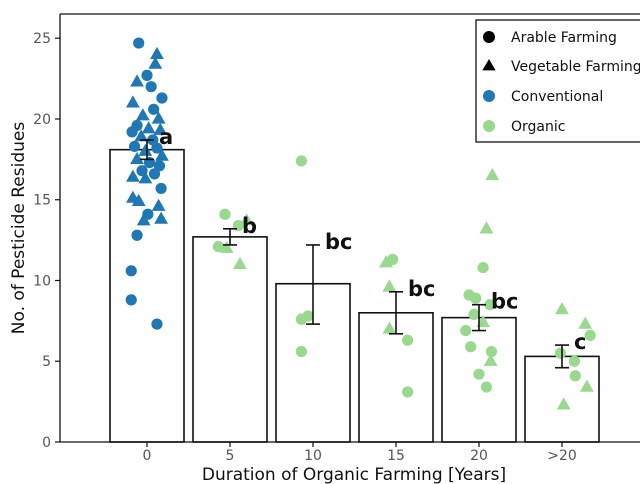 The width and height of the screenshot is (640, 484). What do you see at coordinates (360, 453) in the screenshot?
I see `x-ticks-layer: 0 5 10 15 20 >20` at bounding box center [360, 453].